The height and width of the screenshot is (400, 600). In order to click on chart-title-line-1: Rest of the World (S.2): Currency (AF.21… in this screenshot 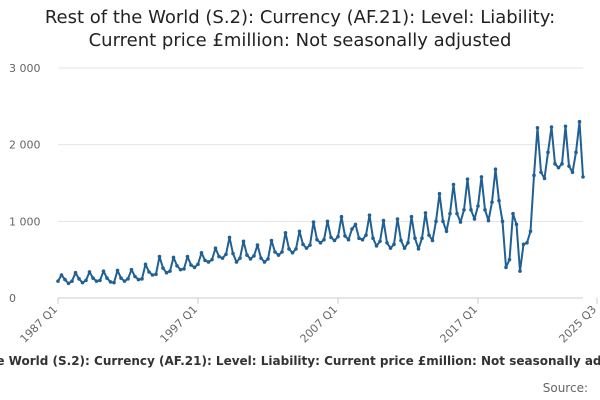, I will do `click(300, 17)`.